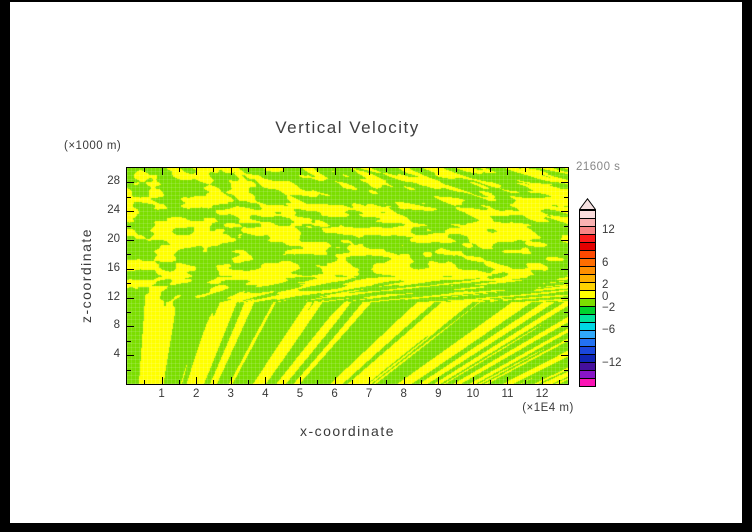 This screenshot has width=752, height=532. Describe the element at coordinates (113, 296) in the screenshot. I see `y-tick-label: 12` at that location.